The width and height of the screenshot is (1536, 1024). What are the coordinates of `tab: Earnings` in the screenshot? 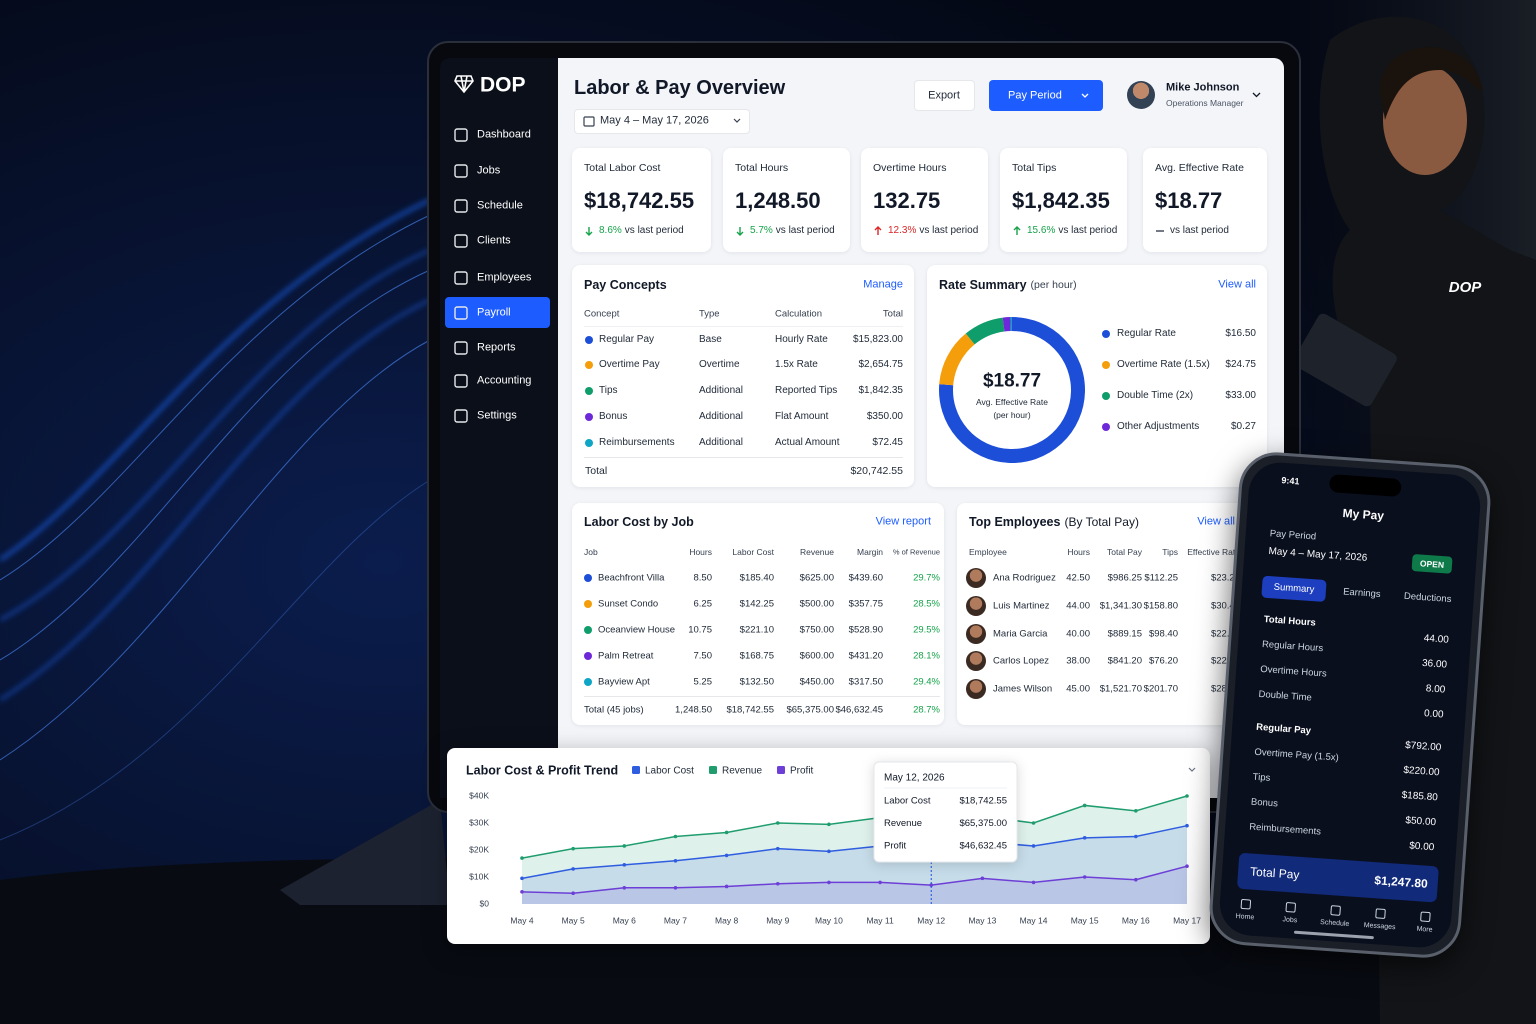 It's located at (1361, 593).